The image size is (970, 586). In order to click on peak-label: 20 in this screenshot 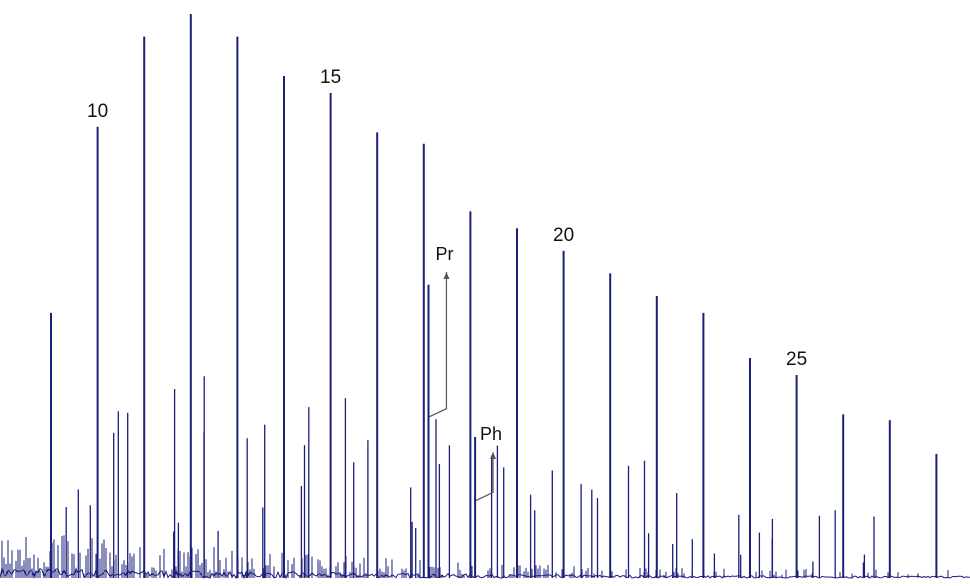, I will do `click(563, 235)`.